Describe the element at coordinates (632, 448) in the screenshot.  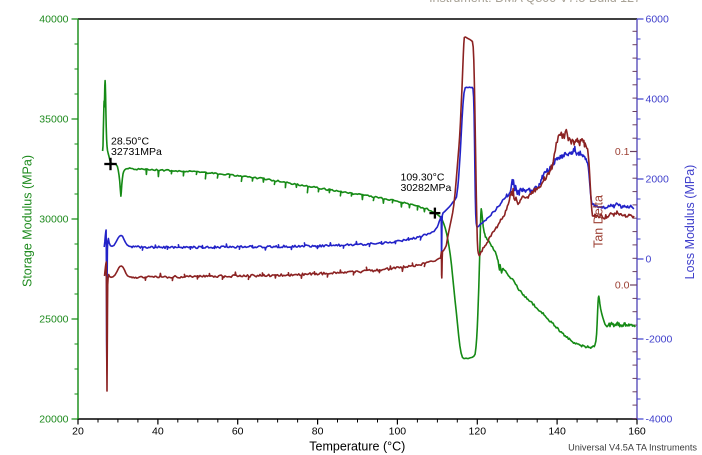
I see `svg-text: Universal V4.5A TA Instruments` at that location.